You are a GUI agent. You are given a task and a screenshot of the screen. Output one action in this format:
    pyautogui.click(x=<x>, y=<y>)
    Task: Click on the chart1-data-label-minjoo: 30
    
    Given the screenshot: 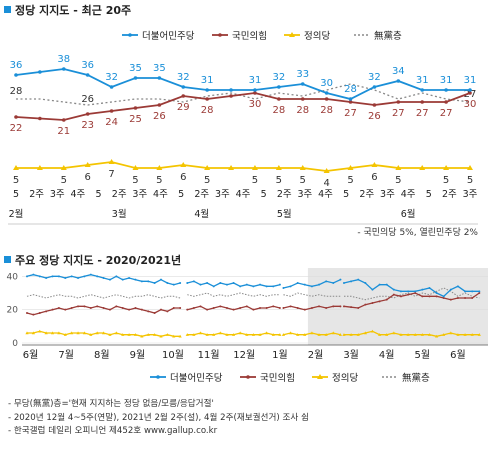 What is the action you would take?
    pyautogui.click(x=326, y=83)
    